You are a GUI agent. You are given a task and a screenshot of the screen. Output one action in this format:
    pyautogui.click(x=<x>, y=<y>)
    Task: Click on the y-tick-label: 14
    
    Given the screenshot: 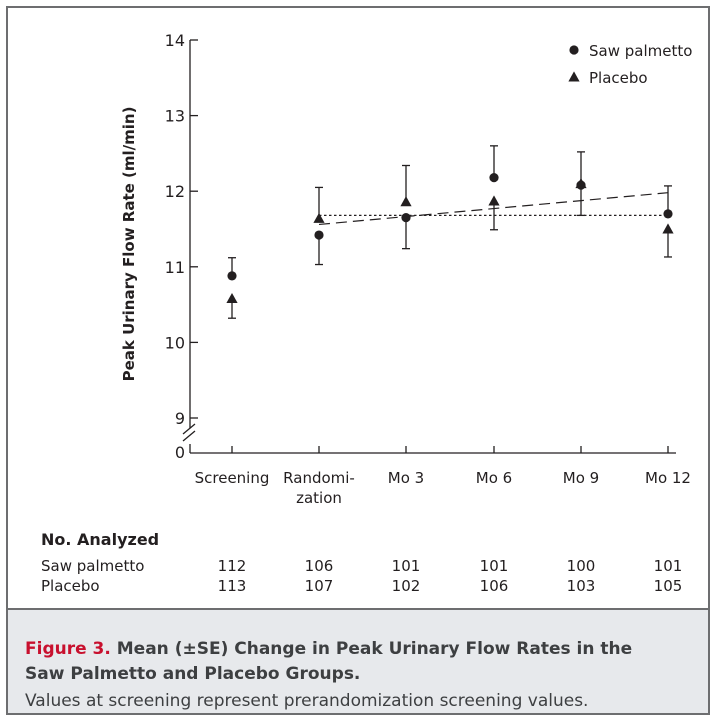 What is the action you would take?
    pyautogui.click(x=175, y=40)
    